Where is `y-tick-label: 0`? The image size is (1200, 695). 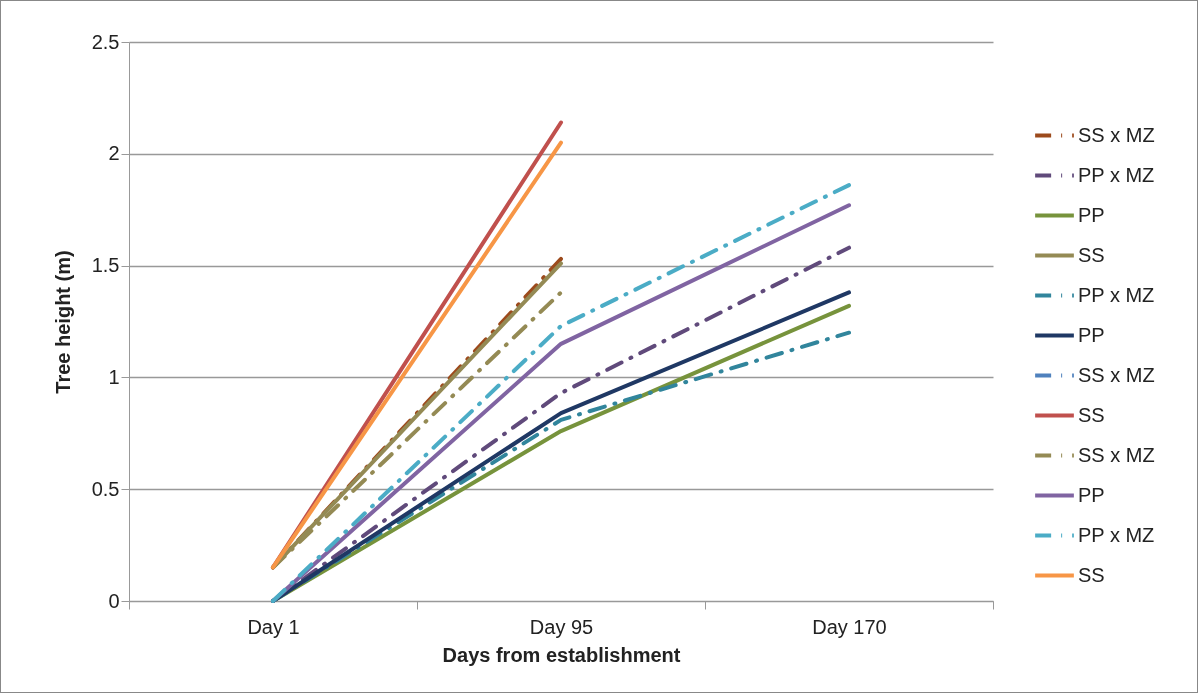
y-tick-label: 0 is located at coordinates (114, 600).